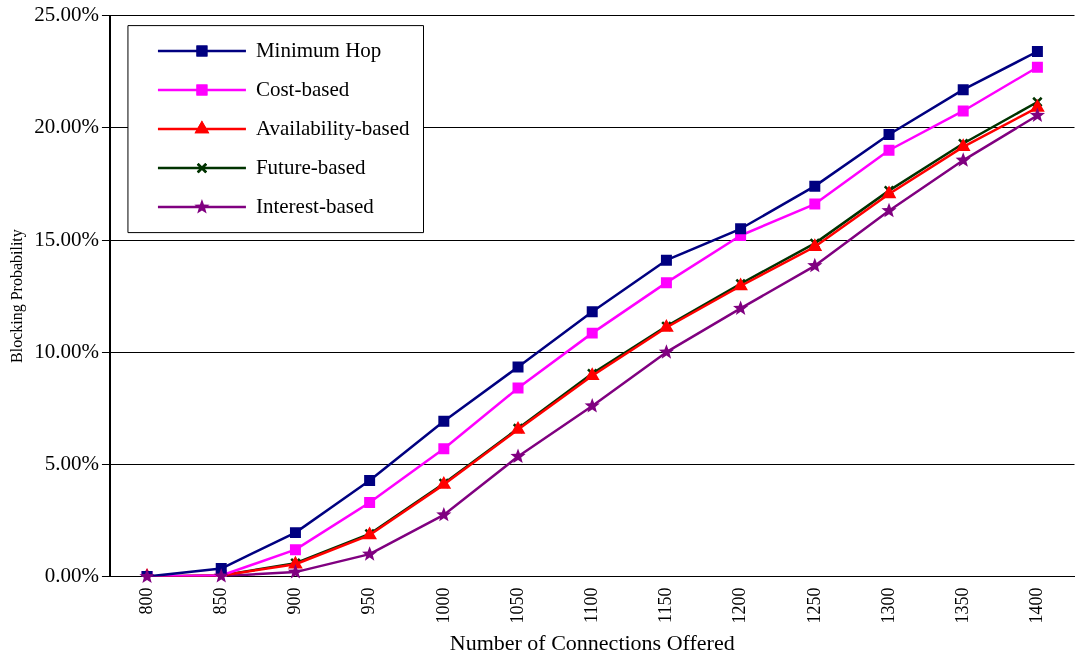  Describe the element at coordinates (318, 49) in the screenshot. I see `legend-label: Minimum Hop` at that location.